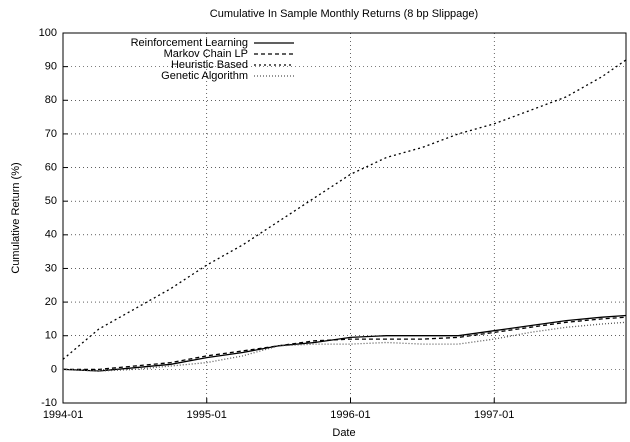 This screenshot has height=442, width=630. Describe the element at coordinates (350, 415) in the screenshot. I see `x-tick-label: 1996-01` at that location.